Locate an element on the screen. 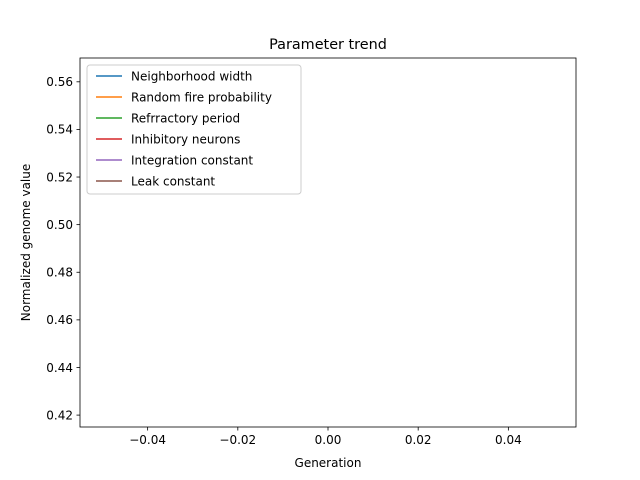 This screenshot has height=480, width=640. y-tick-label: 0.52 is located at coordinates (59, 177).